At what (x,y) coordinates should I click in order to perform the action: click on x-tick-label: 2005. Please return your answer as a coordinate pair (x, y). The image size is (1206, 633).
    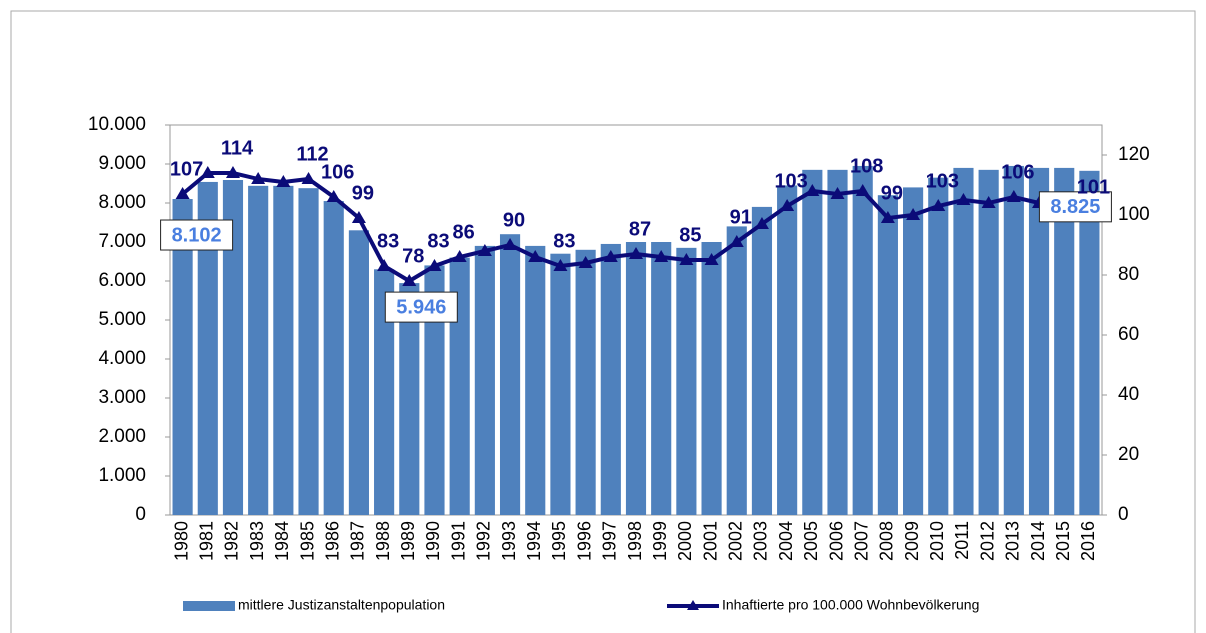
    Looking at the image, I should click on (811, 541).